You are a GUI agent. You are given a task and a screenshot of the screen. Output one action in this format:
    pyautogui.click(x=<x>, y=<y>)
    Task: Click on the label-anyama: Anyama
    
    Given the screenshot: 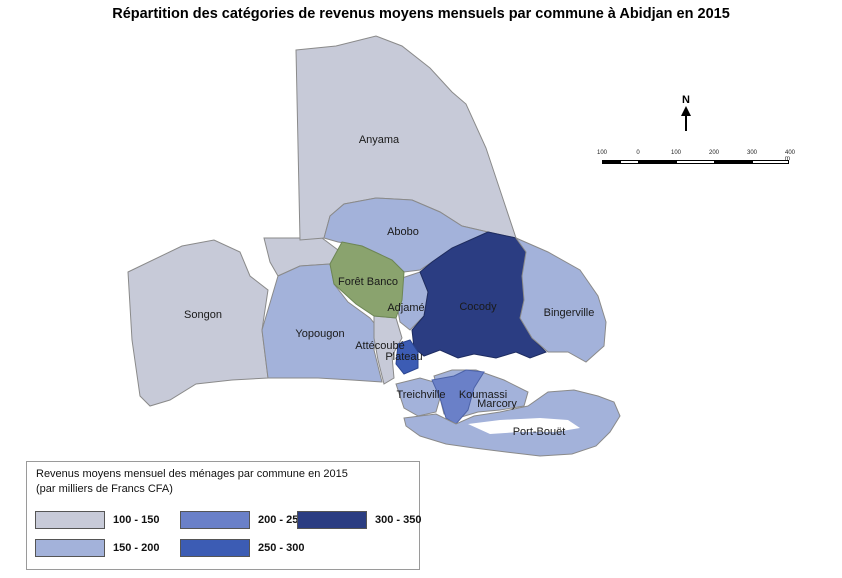 What is the action you would take?
    pyautogui.click(x=379, y=140)
    